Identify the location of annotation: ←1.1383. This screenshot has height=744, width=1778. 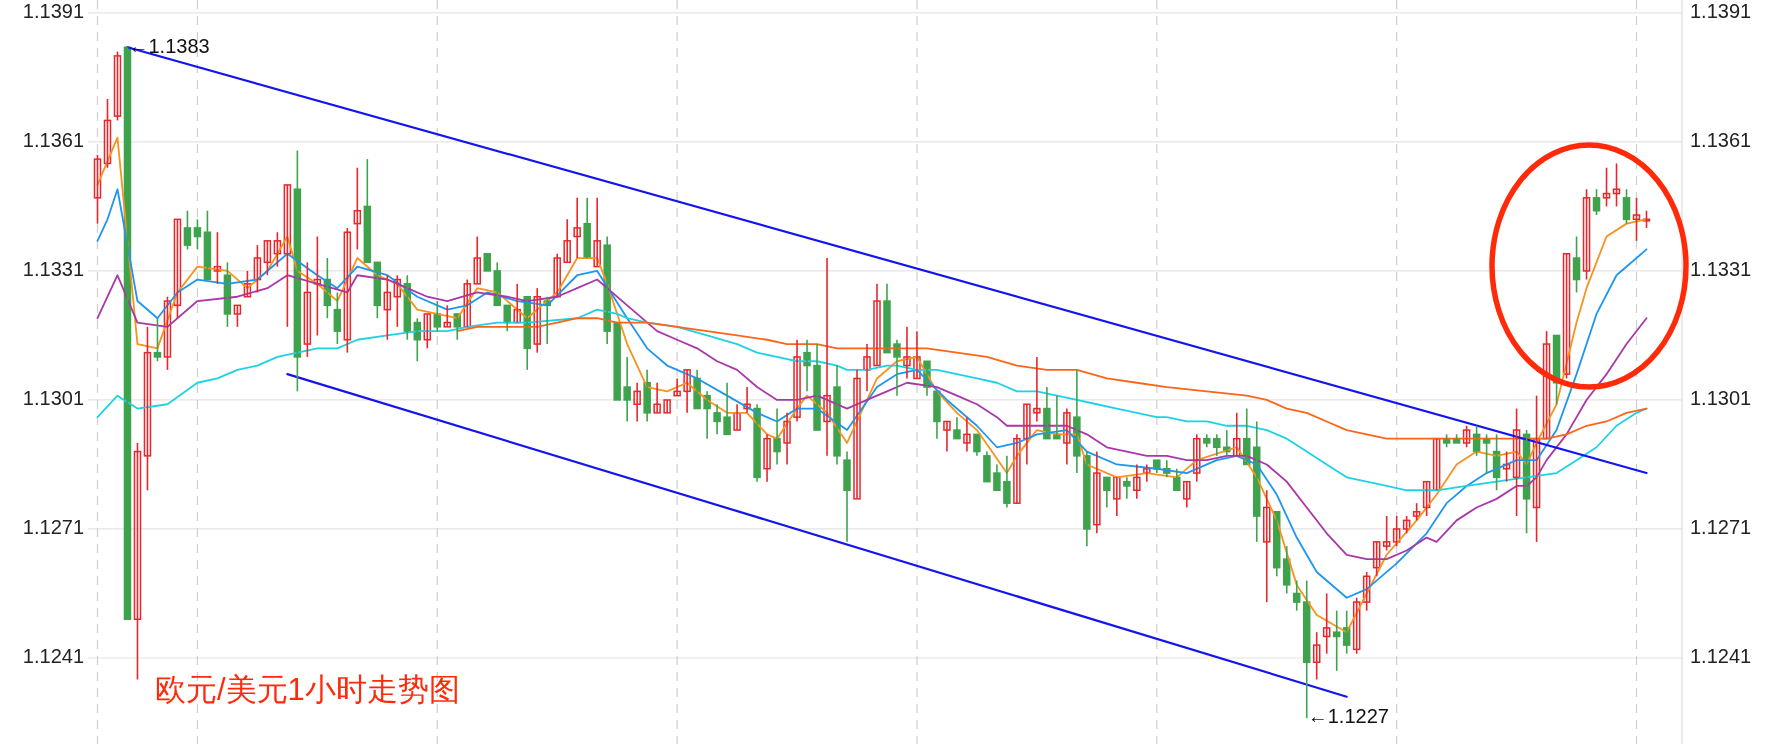
(169, 45).